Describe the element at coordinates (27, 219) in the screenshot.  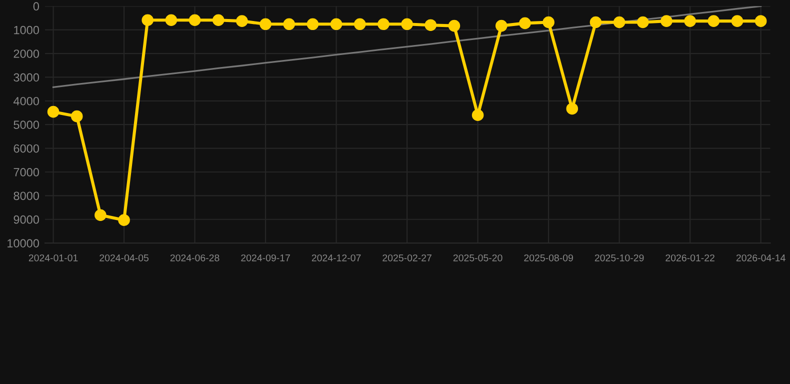
I see `y-tick-label: 9000` at that location.